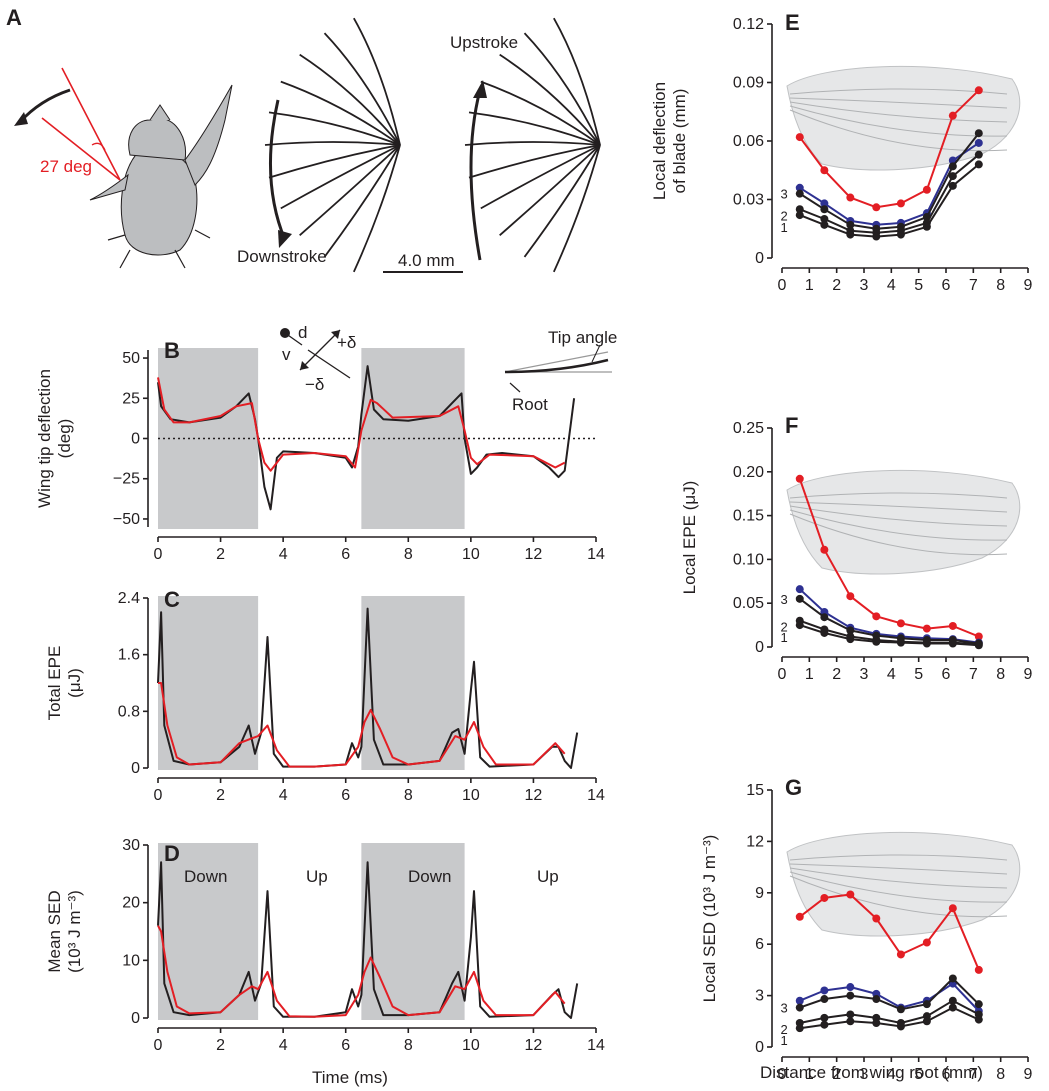 This screenshot has height=1091, width=1049. I want to click on panel-letter-e: E, so click(792, 22).